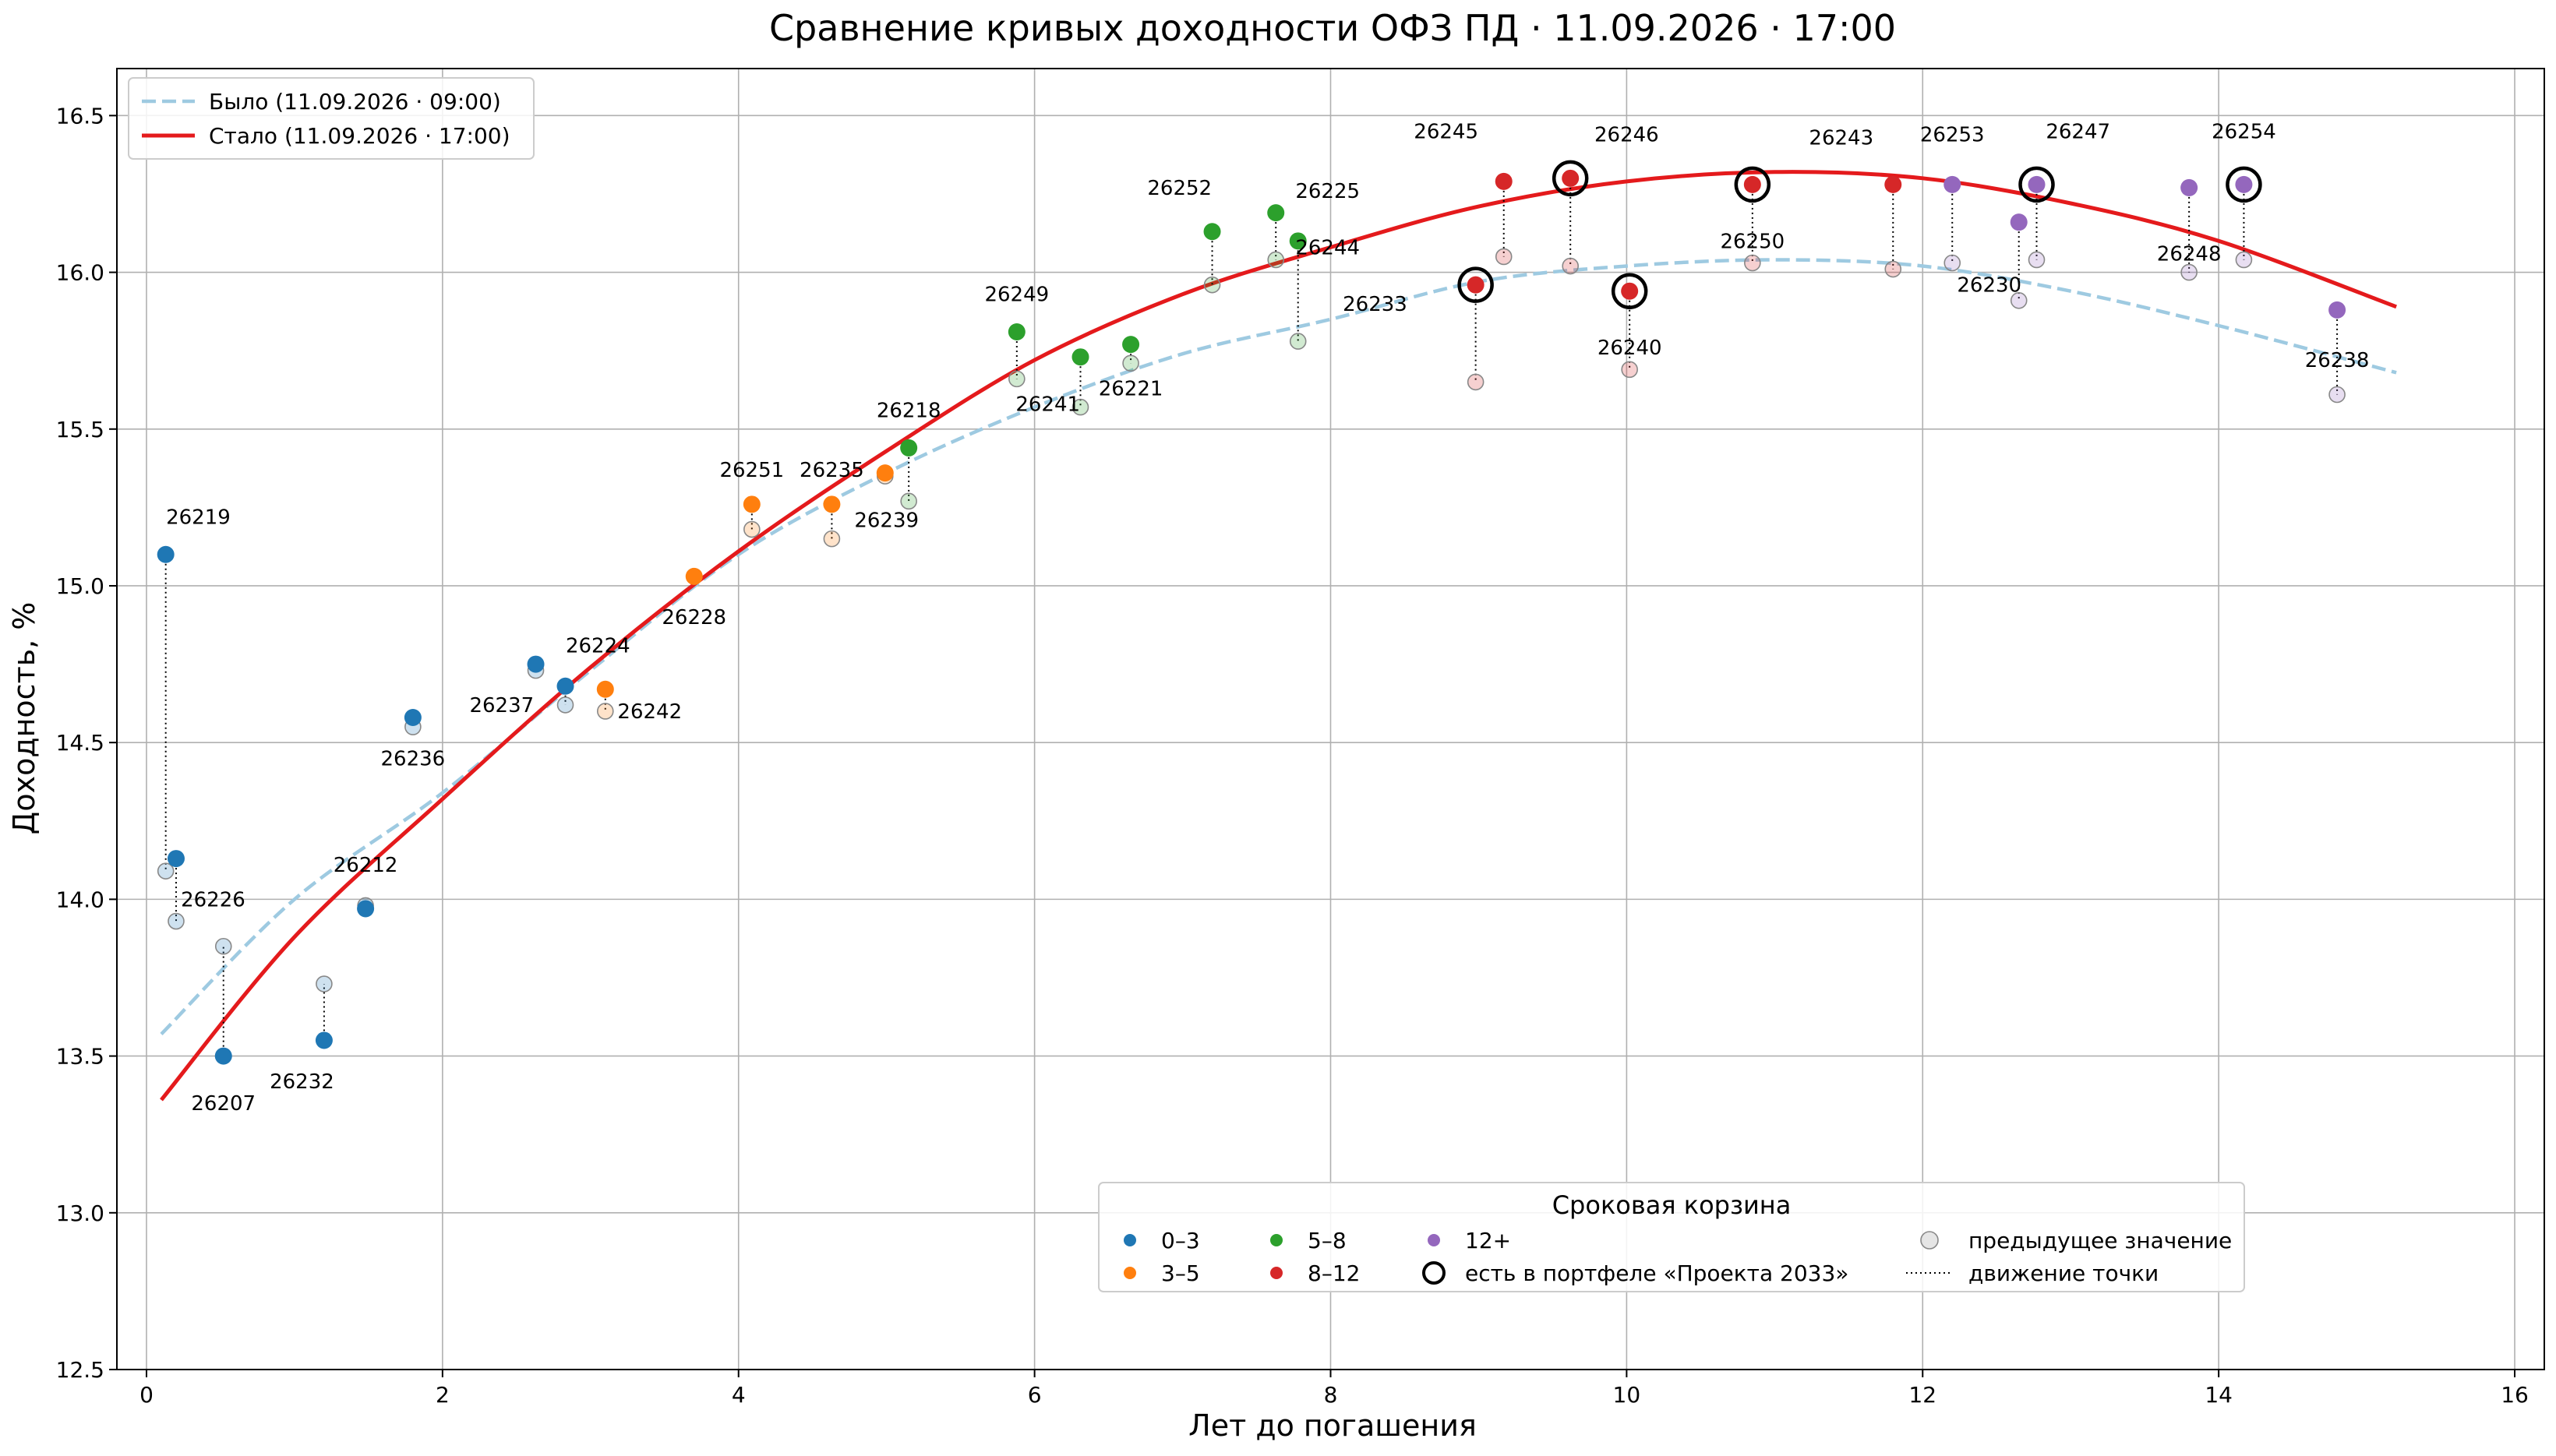 The height and width of the screenshot is (1456, 2556). I want to click on point-label-26219: 26219, so click(199, 518).